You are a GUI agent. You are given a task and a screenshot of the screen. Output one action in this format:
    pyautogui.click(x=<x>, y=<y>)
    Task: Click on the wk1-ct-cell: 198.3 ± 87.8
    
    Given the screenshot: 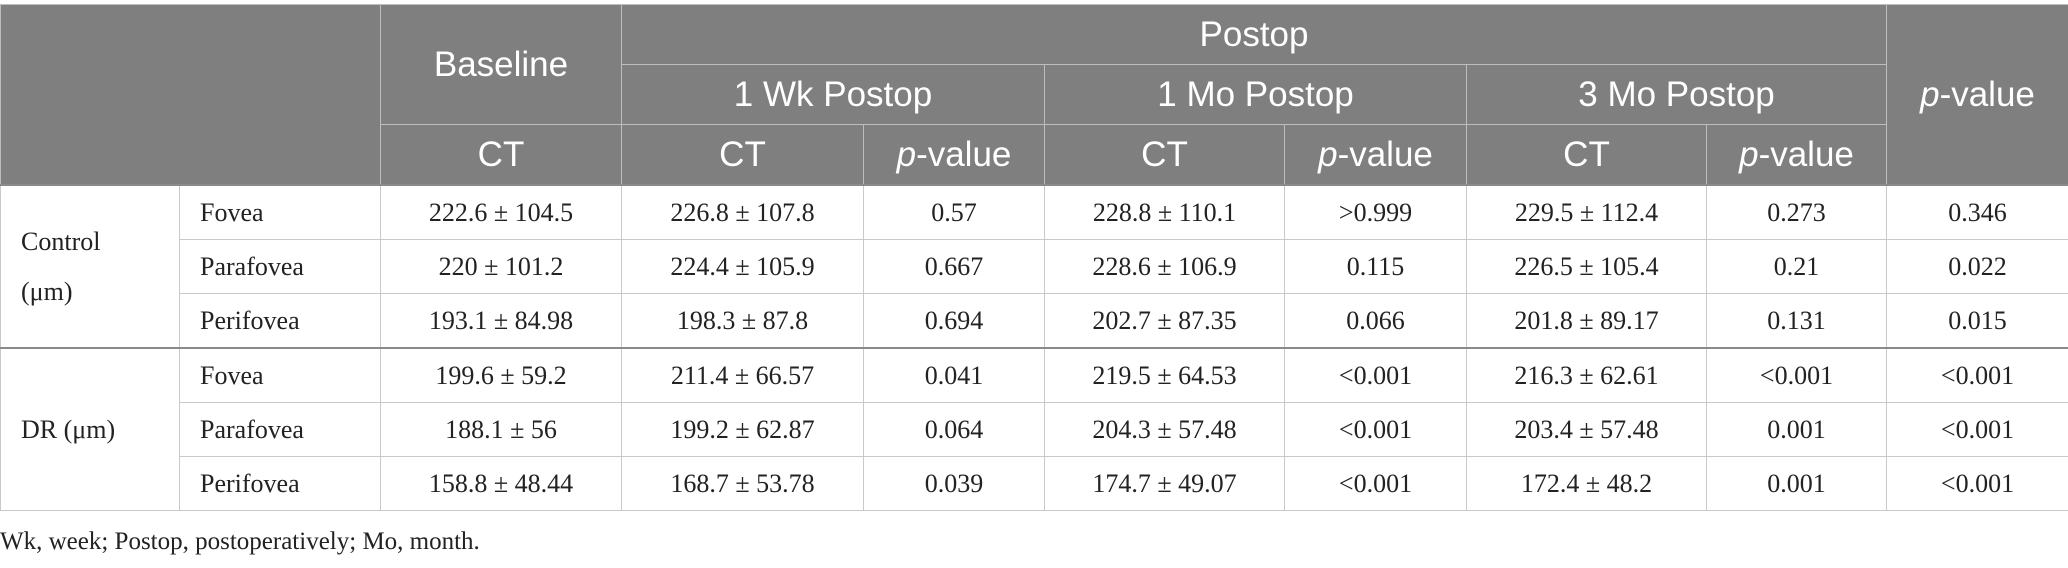 What is the action you would take?
    pyautogui.click(x=742, y=321)
    